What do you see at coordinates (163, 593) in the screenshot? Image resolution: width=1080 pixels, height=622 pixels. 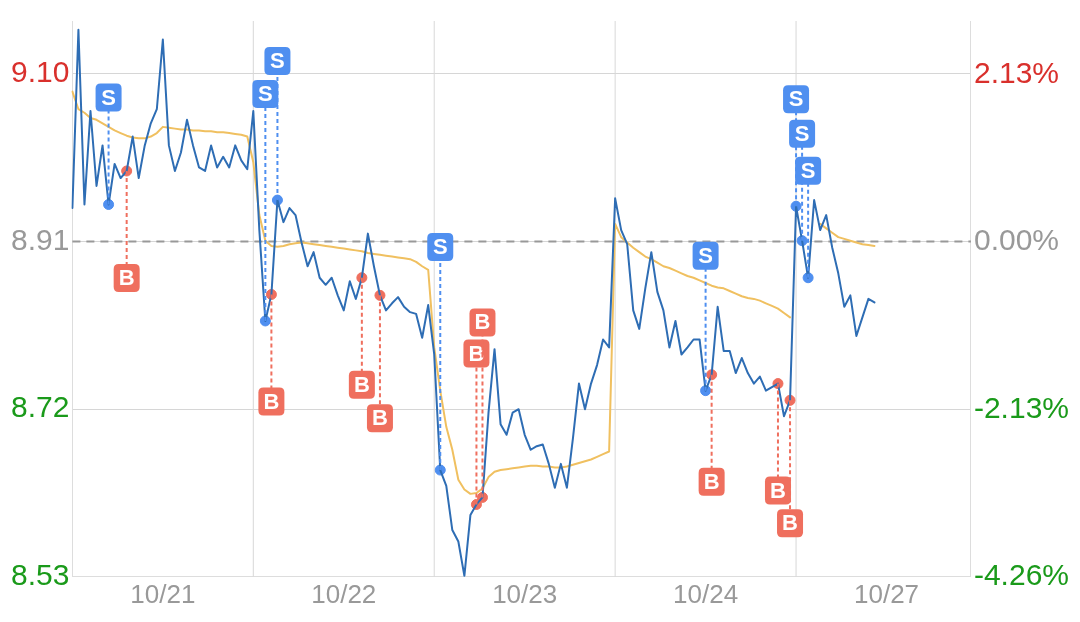 I see `x-tick-label: 10/21` at bounding box center [163, 593].